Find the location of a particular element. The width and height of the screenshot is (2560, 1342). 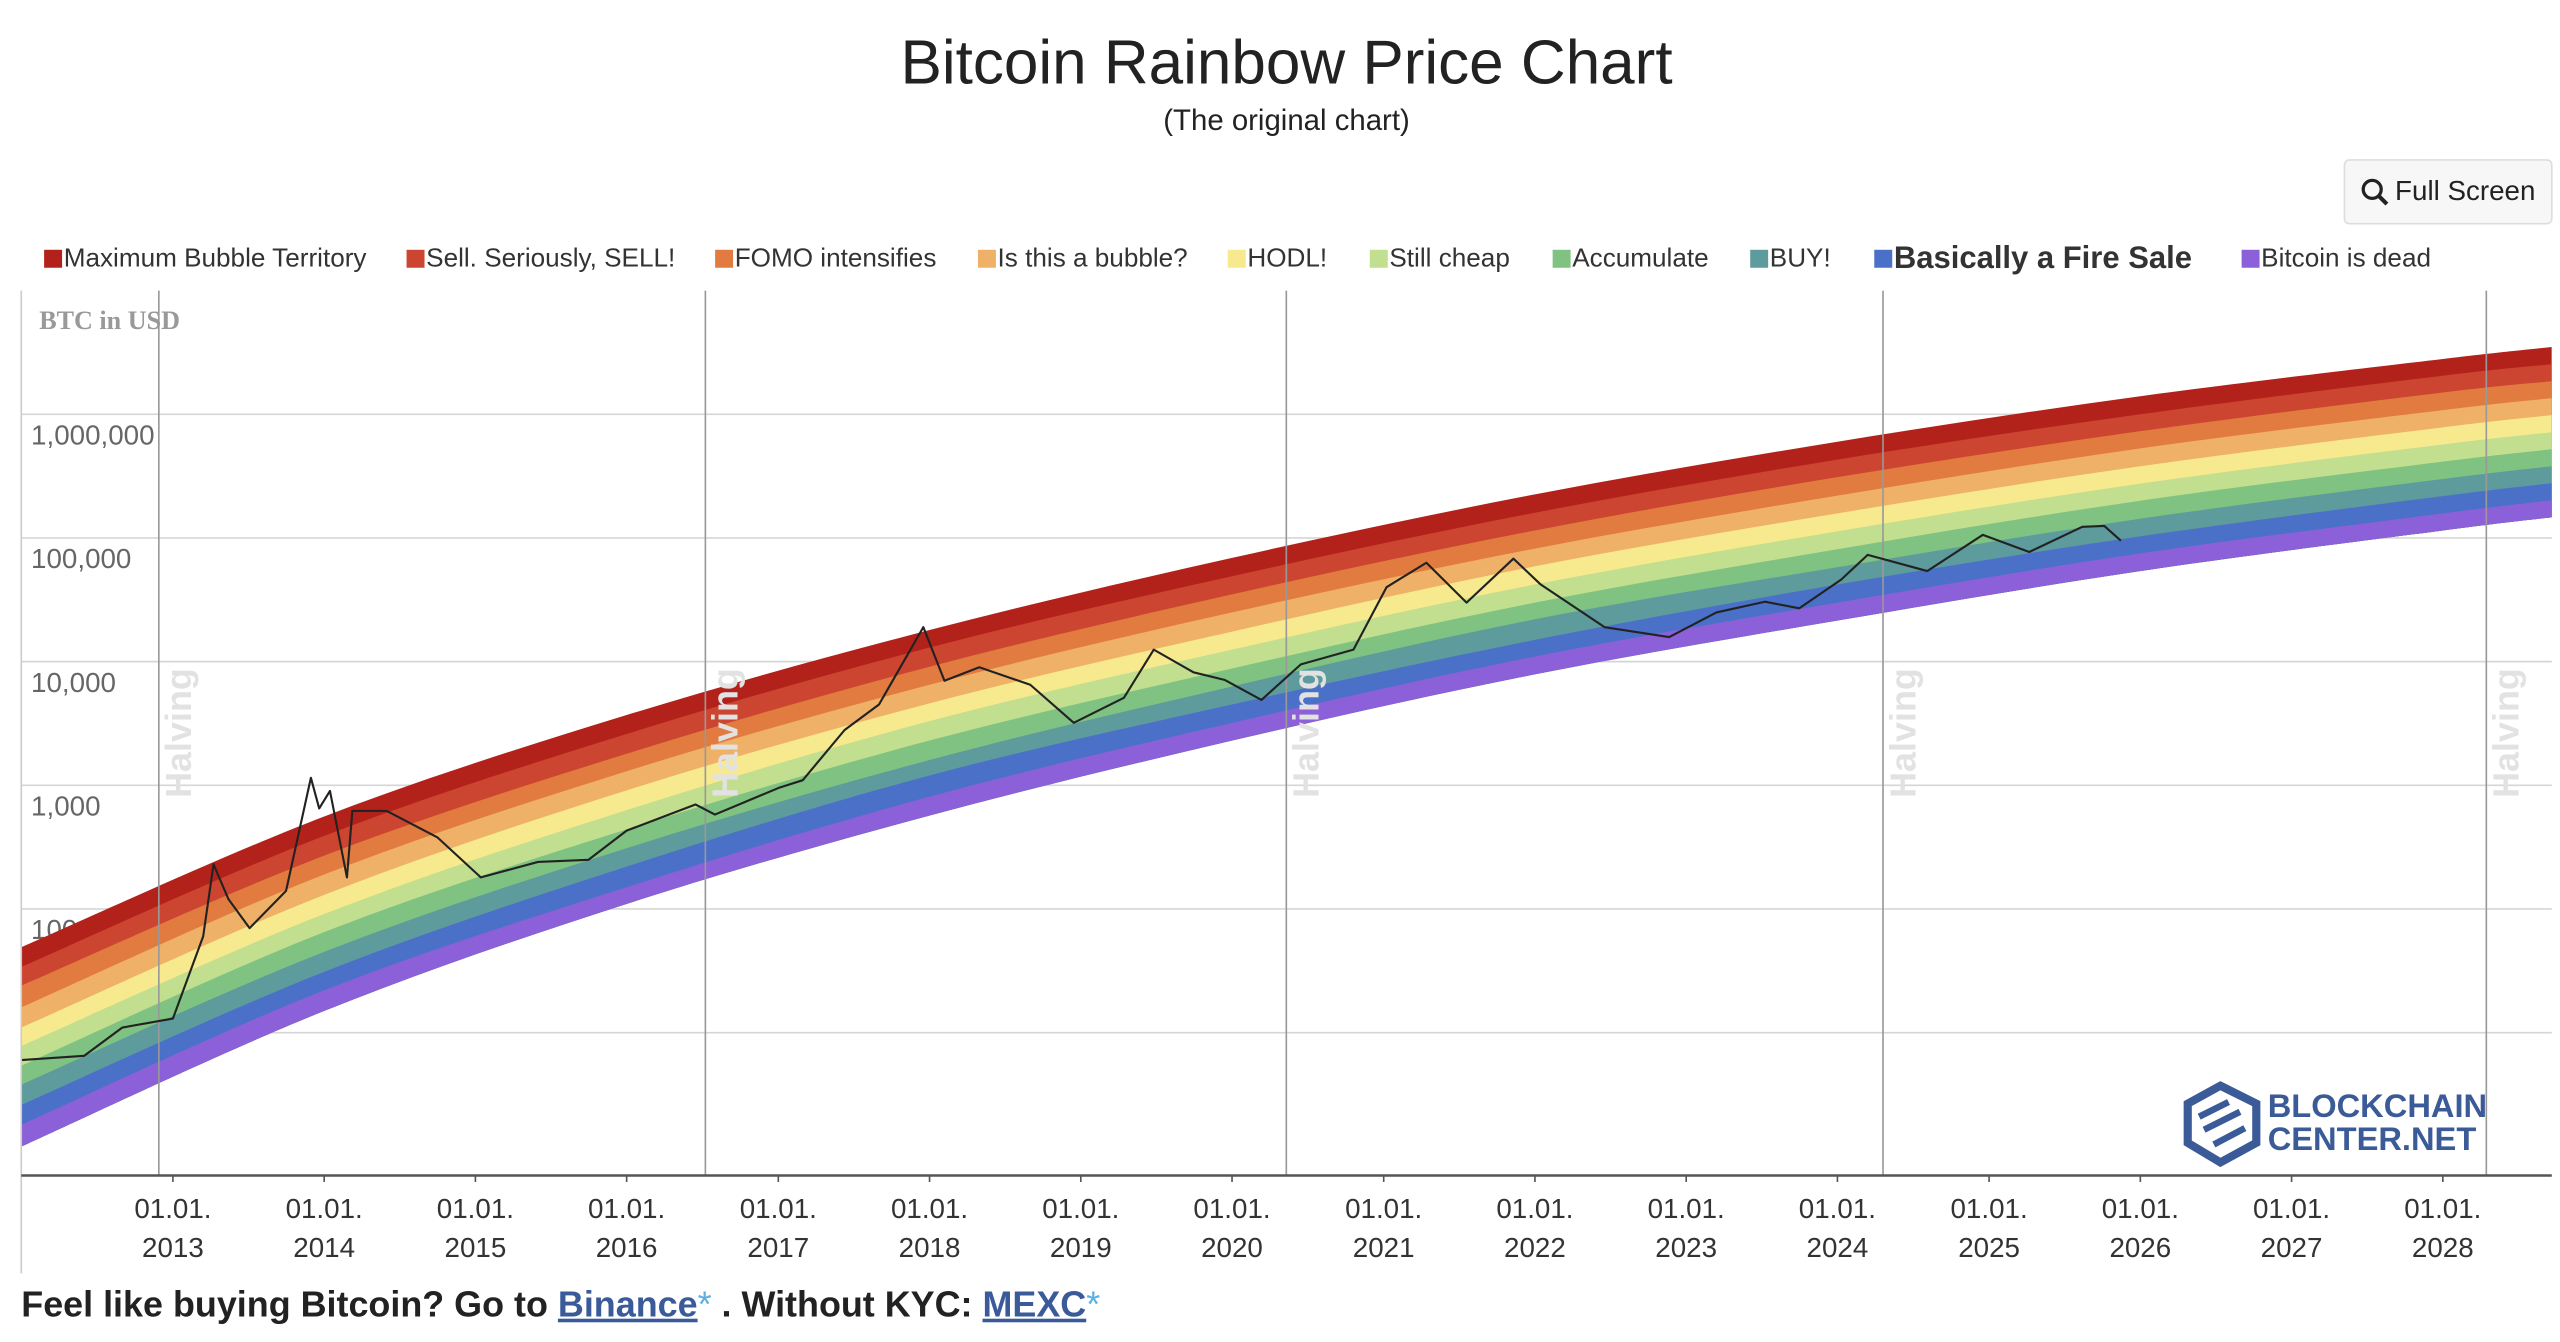

x-tick-label: 01.01. 2028 is located at coordinates (2443, 1228).